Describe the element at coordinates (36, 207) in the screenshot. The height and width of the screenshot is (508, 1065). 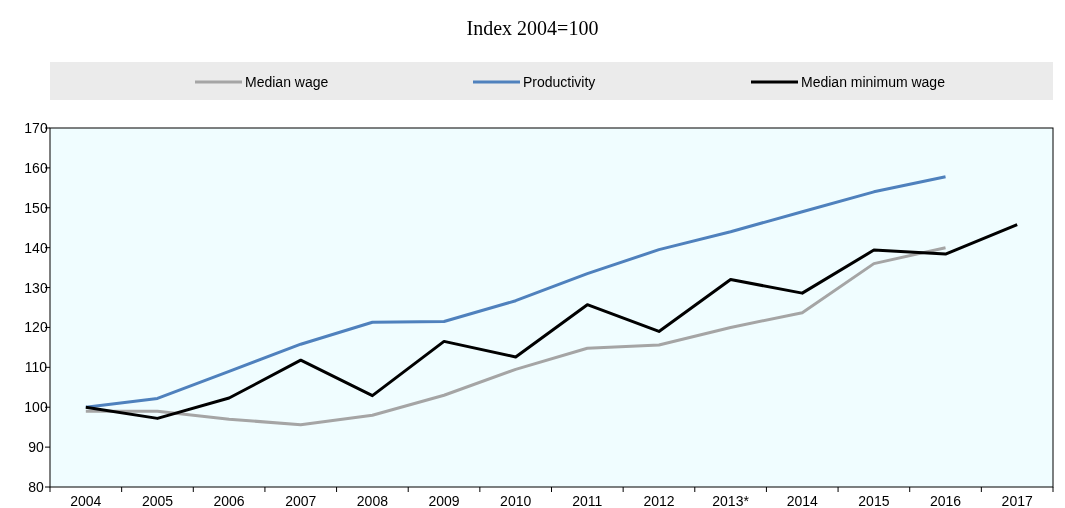
I see `y-tick-label: 150` at that location.